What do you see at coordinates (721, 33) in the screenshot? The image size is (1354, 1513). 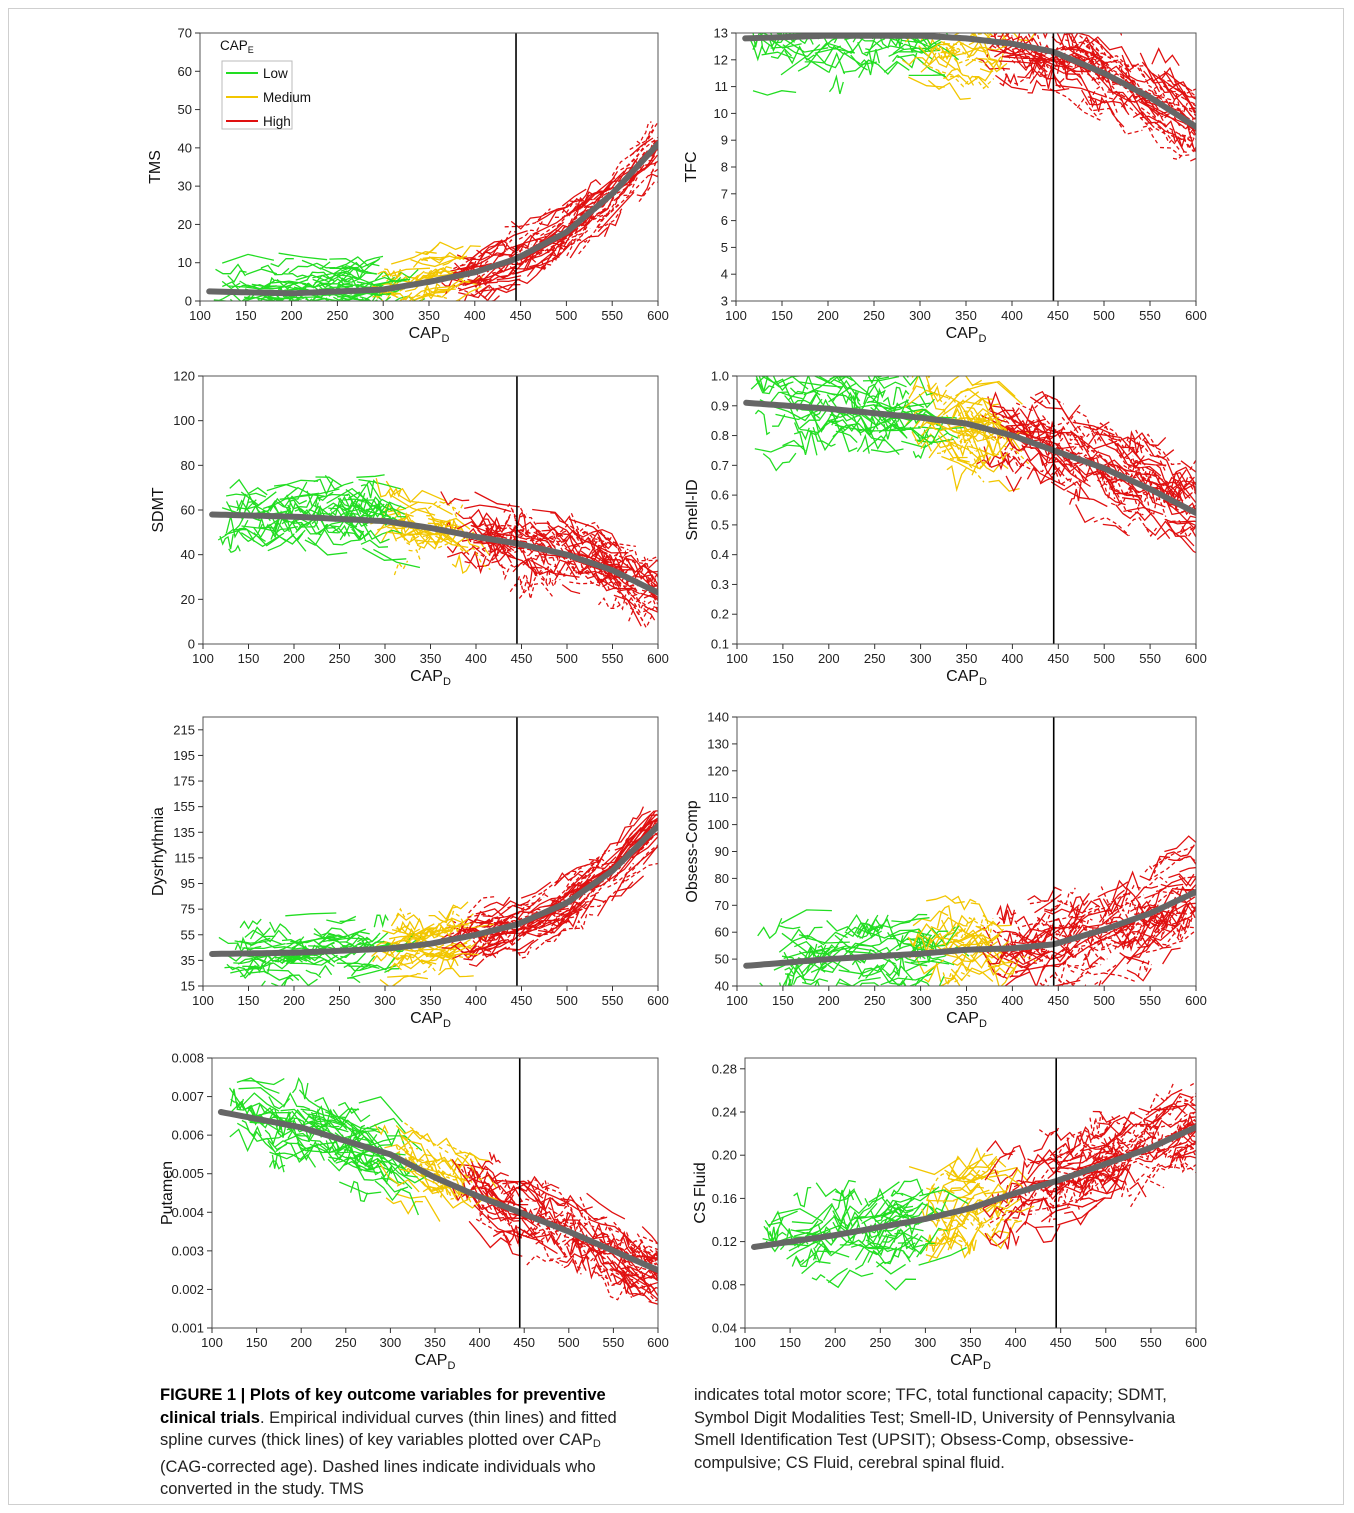 I see `y-tick-label: 13` at bounding box center [721, 33].